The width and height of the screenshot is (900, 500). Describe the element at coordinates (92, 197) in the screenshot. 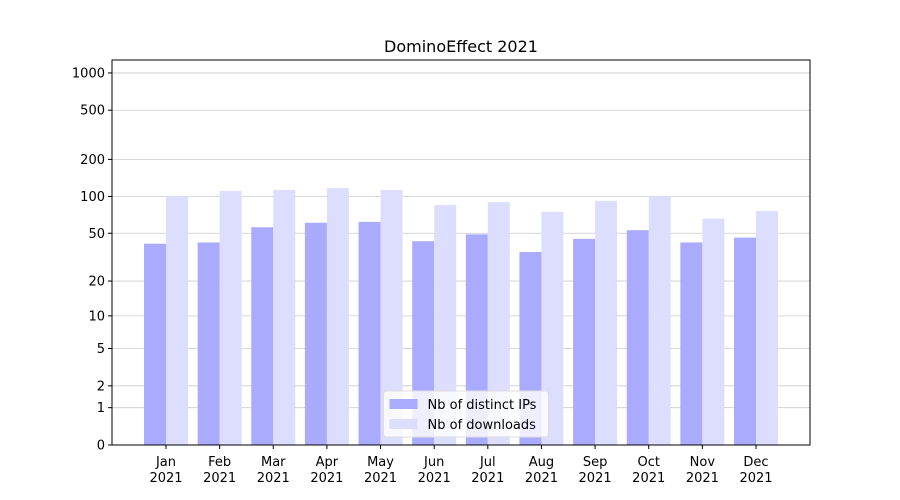

I see `y-tick-label: 100` at that location.